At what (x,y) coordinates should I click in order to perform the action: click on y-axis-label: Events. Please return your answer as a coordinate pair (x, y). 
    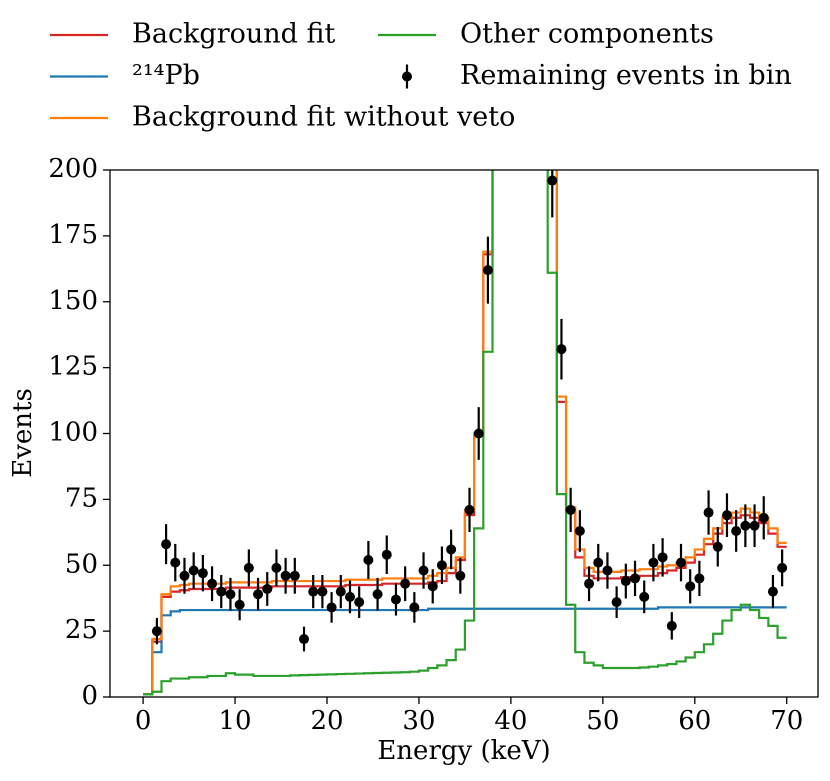
    Looking at the image, I should click on (23, 433).